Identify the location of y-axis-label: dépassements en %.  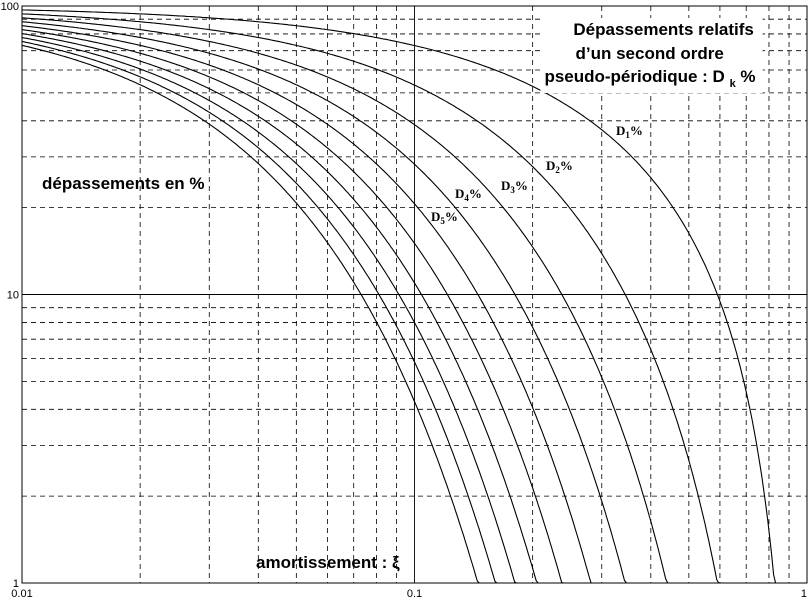
(123, 183).